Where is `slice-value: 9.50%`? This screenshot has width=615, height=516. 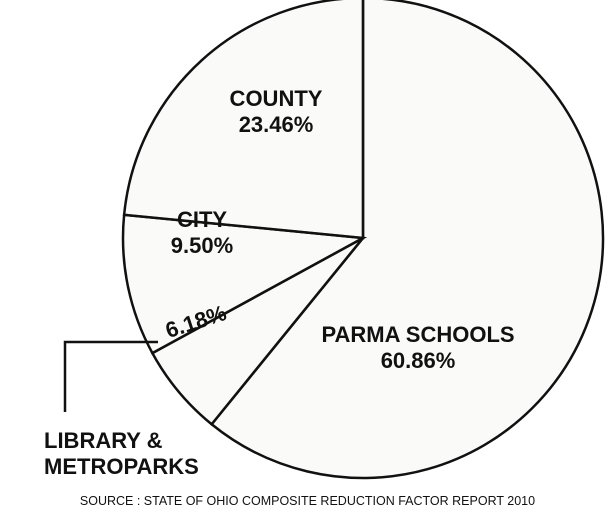 slice-value: 9.50% is located at coordinates (202, 245).